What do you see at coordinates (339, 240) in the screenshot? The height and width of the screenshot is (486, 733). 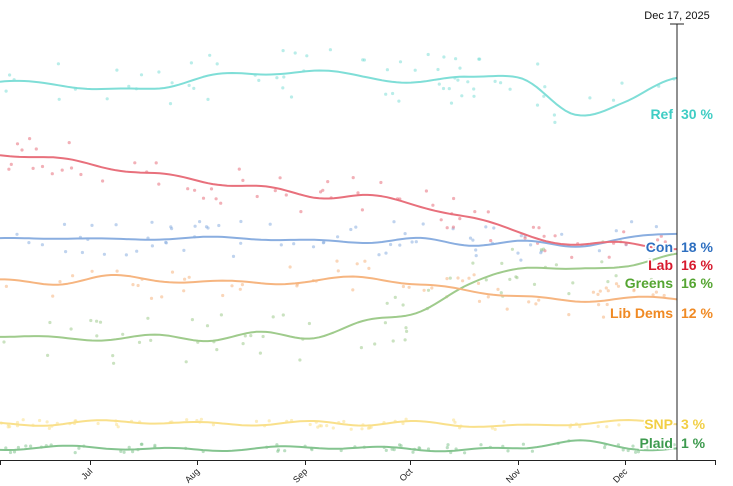 I see `trend-line-con` at bounding box center [339, 240].